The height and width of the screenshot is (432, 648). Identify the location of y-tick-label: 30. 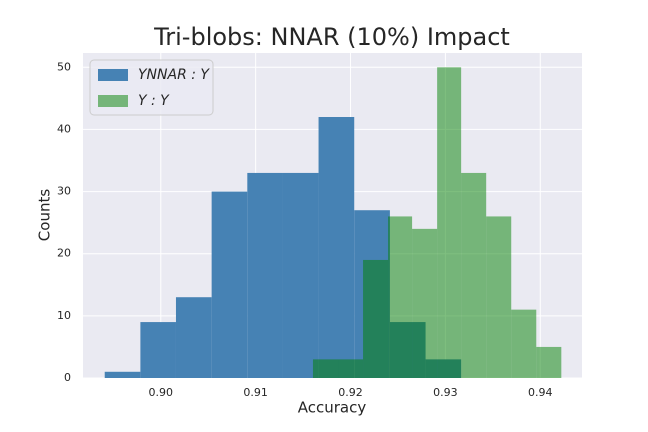
(64, 191).